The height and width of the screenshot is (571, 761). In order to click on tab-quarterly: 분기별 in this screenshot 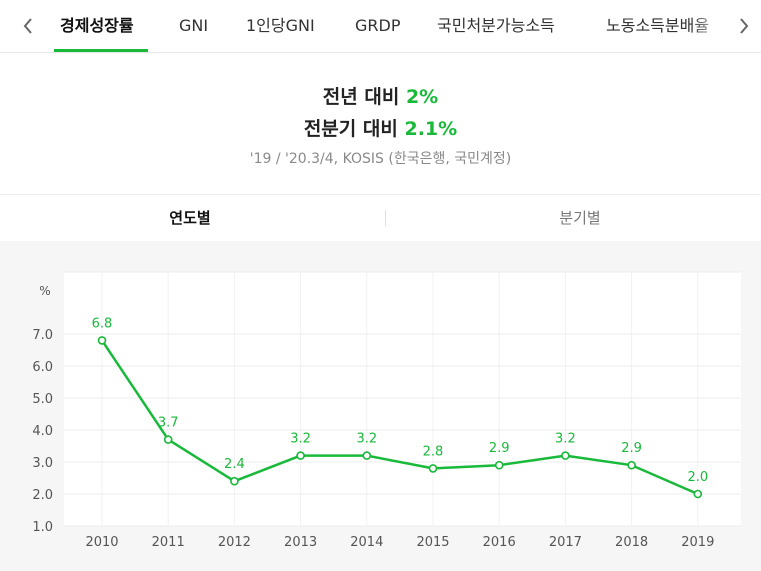, I will do `click(580, 218)`.